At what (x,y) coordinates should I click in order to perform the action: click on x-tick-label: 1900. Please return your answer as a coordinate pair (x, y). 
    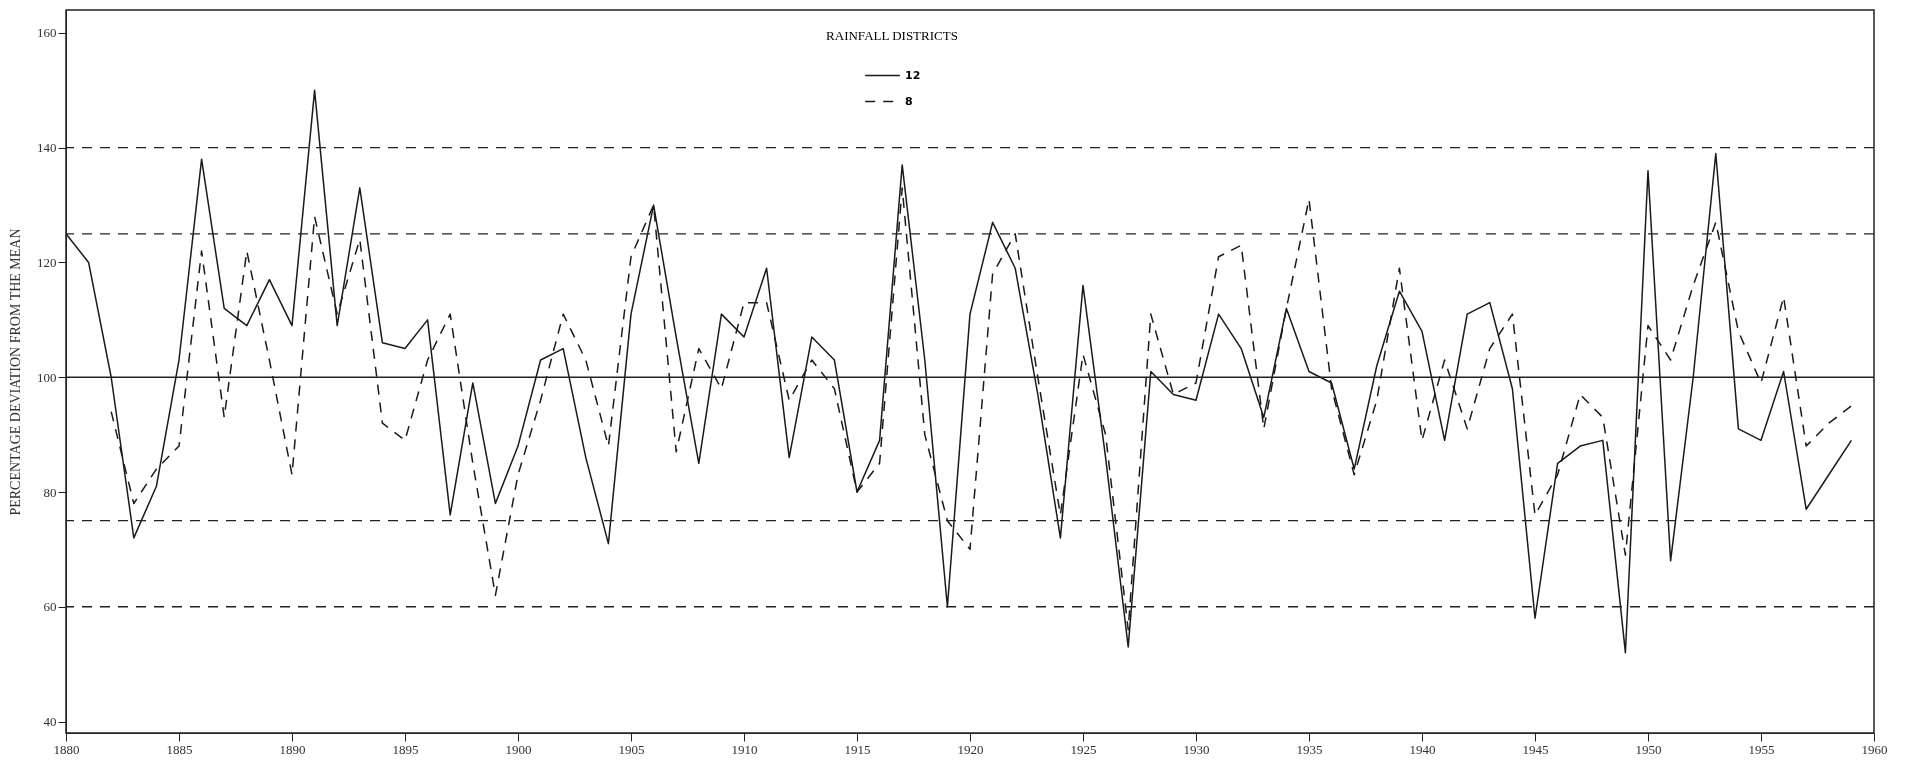
    Looking at the image, I should click on (518, 749).